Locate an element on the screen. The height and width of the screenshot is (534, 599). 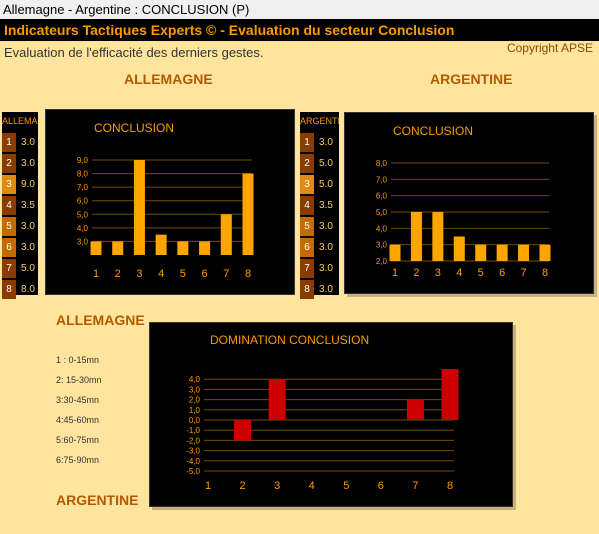
legend-item: 2: 15-30mn is located at coordinates (79, 380).